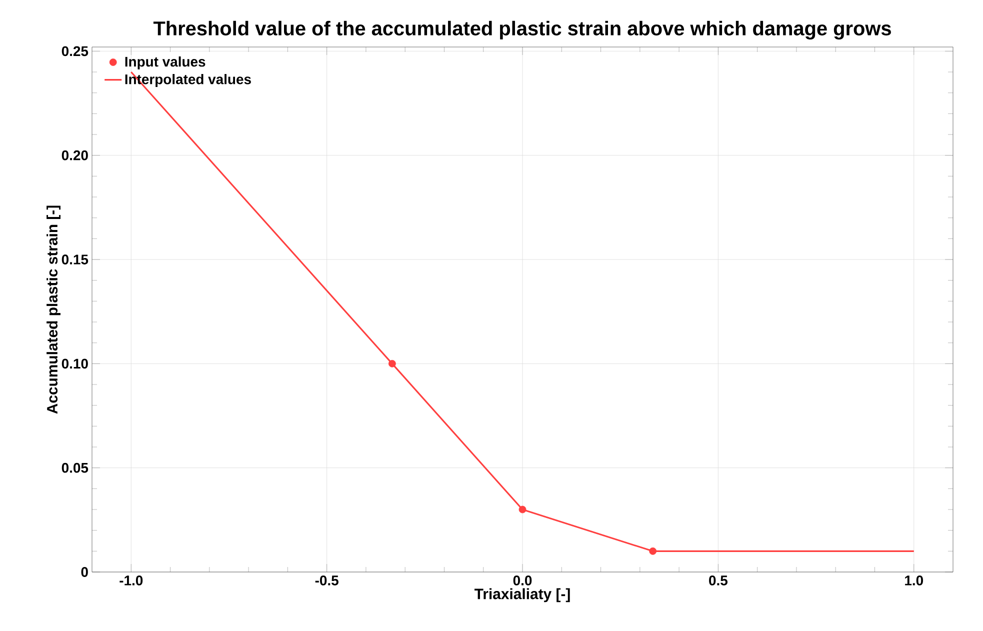 The width and height of the screenshot is (983, 631). Describe the element at coordinates (131, 581) in the screenshot. I see `x-tick-label: -1.0` at that location.